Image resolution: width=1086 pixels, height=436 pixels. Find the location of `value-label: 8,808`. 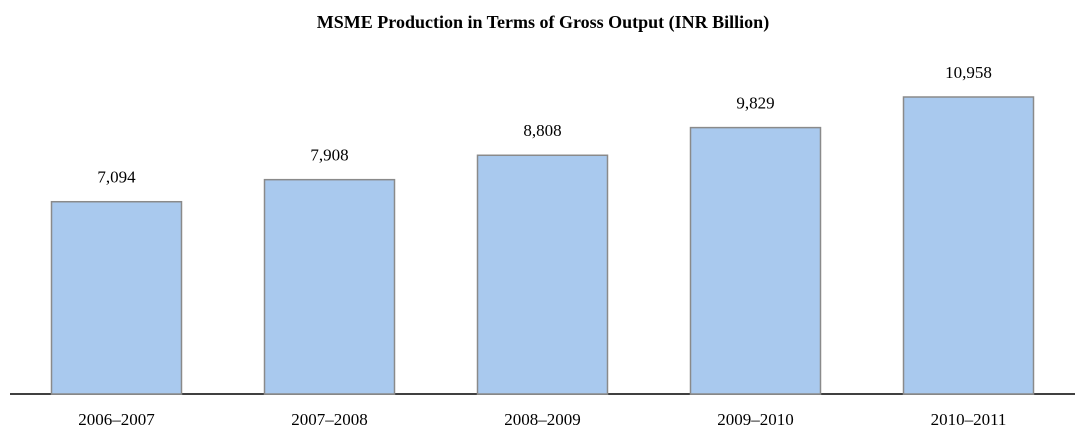

value-label: 8,808 is located at coordinates (542, 130).